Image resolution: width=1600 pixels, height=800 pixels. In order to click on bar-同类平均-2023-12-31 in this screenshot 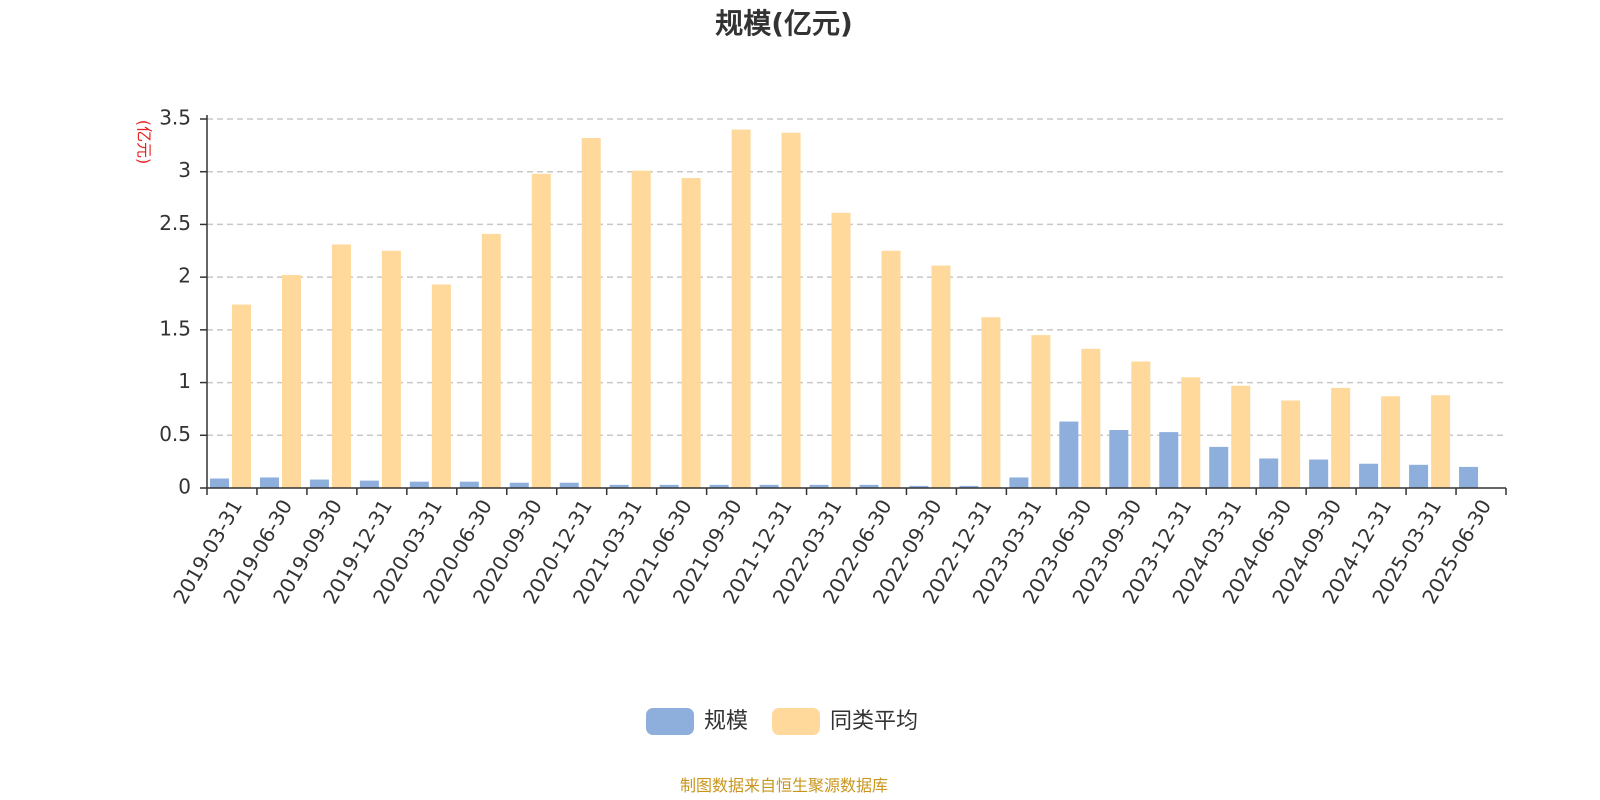, I will do `click(1191, 432)`.